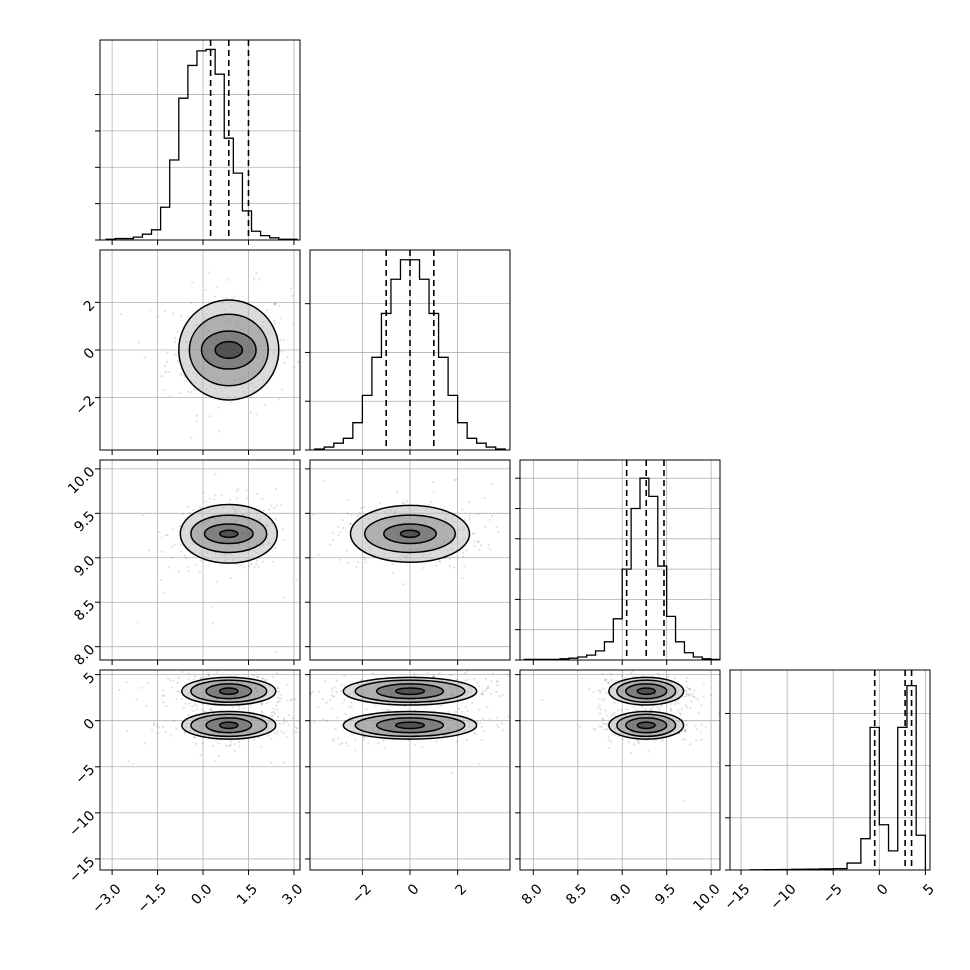 Image resolution: width=970 pixels, height=970 pixels. Describe the element at coordinates (200, 770) in the screenshot. I see `panel-frame` at that location.